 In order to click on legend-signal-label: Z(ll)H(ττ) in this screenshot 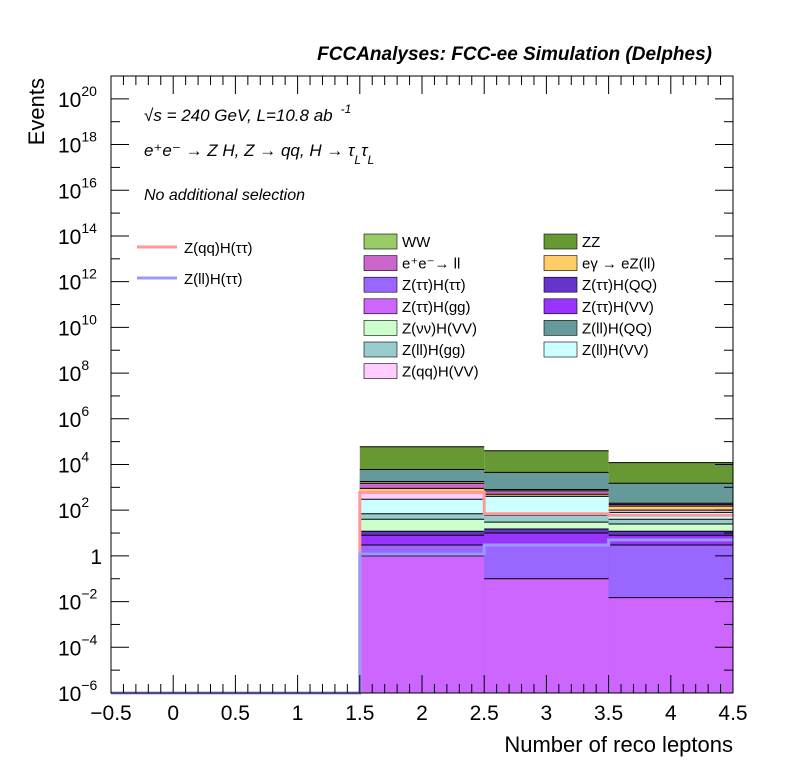, I will do `click(213, 279)`.